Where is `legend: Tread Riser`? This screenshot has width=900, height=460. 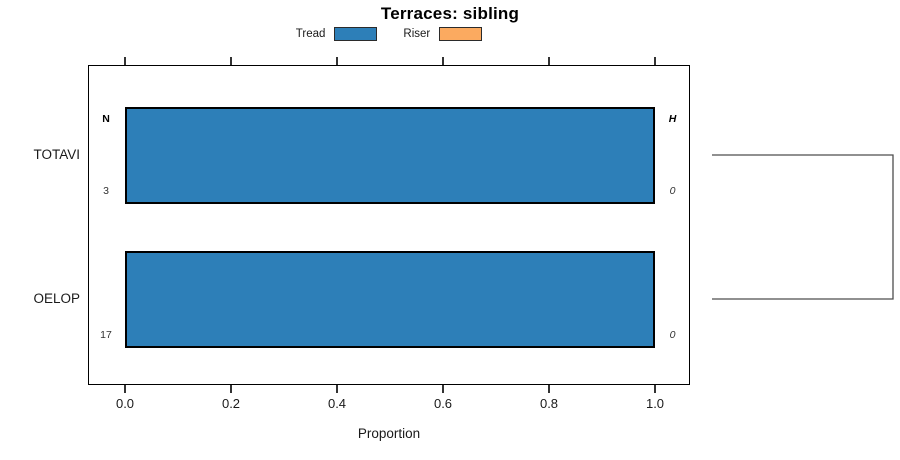
legend: Tread Riser is located at coordinates (389, 34).